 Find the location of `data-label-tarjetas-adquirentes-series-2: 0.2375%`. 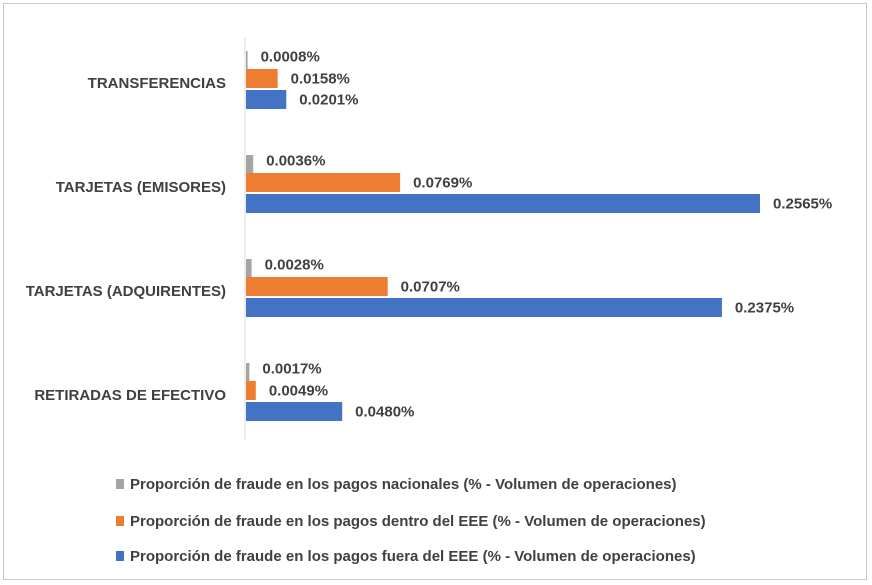

data-label-tarjetas-adquirentes-series-2: 0.2375% is located at coordinates (764, 307).